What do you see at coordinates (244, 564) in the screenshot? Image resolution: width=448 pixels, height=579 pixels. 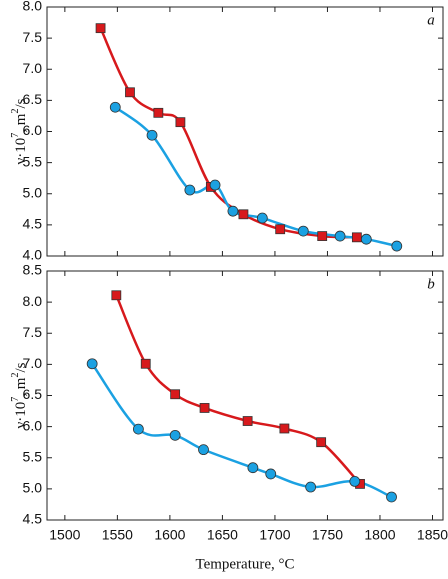 I see `x-axis-label: Temperature, °C` at bounding box center [244, 564].